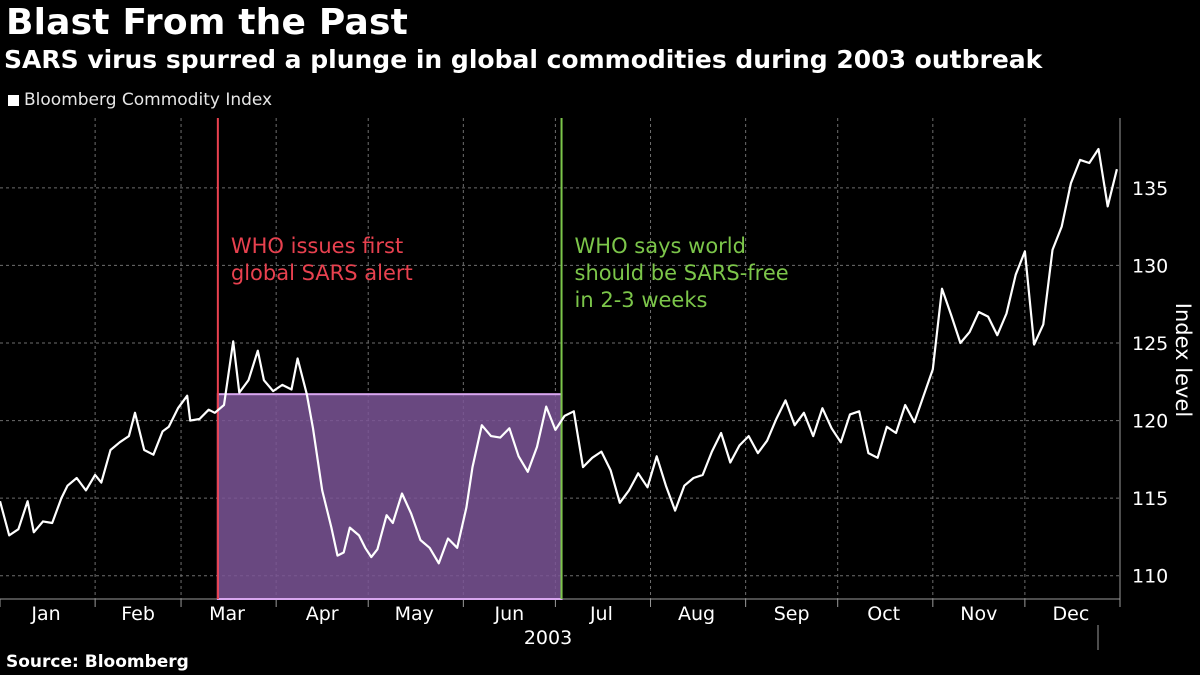  What do you see at coordinates (1150, 422) in the screenshot?
I see `y-tick-label: 120` at bounding box center [1150, 422].